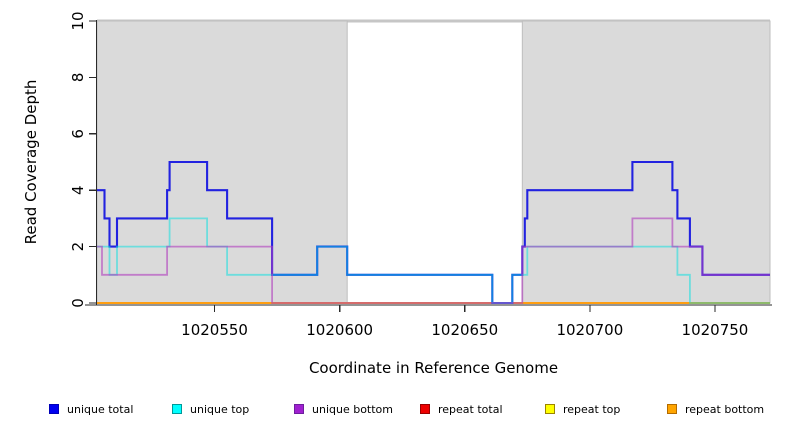  Describe the element at coordinates (177, 409) in the screenshot. I see `legend-swatch-unique-top` at that location.